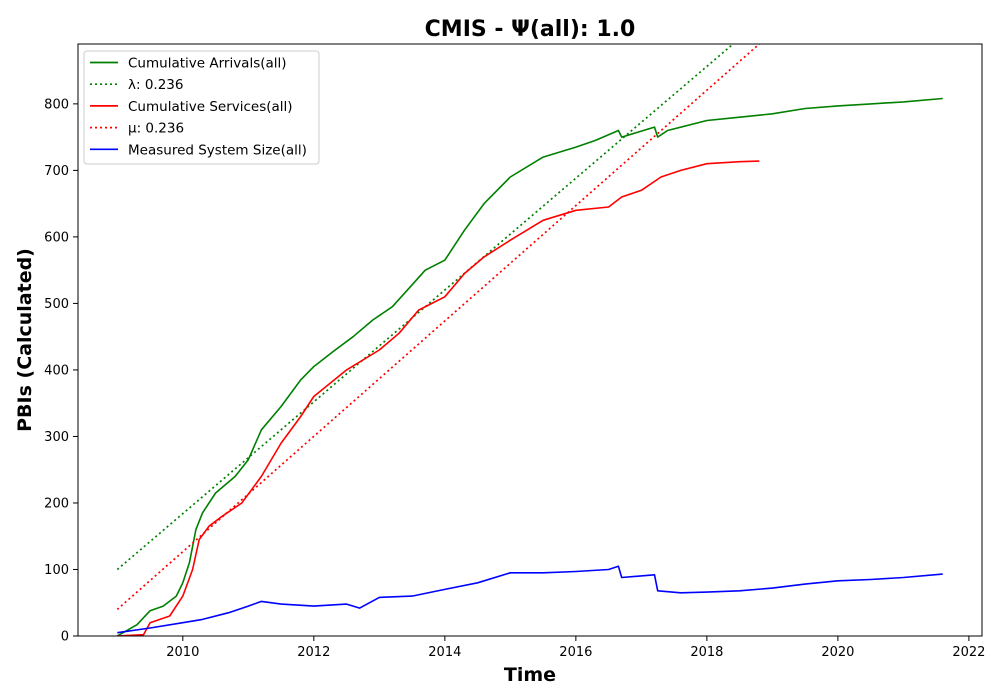  I want to click on y-axis-label: PBIs (Calculated), so click(25, 340).